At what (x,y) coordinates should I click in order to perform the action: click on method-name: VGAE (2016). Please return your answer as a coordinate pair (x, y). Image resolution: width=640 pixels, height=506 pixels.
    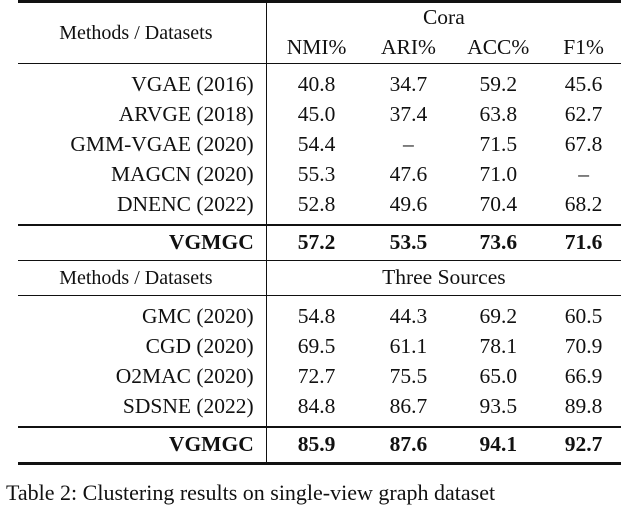
    Looking at the image, I should click on (142, 85).